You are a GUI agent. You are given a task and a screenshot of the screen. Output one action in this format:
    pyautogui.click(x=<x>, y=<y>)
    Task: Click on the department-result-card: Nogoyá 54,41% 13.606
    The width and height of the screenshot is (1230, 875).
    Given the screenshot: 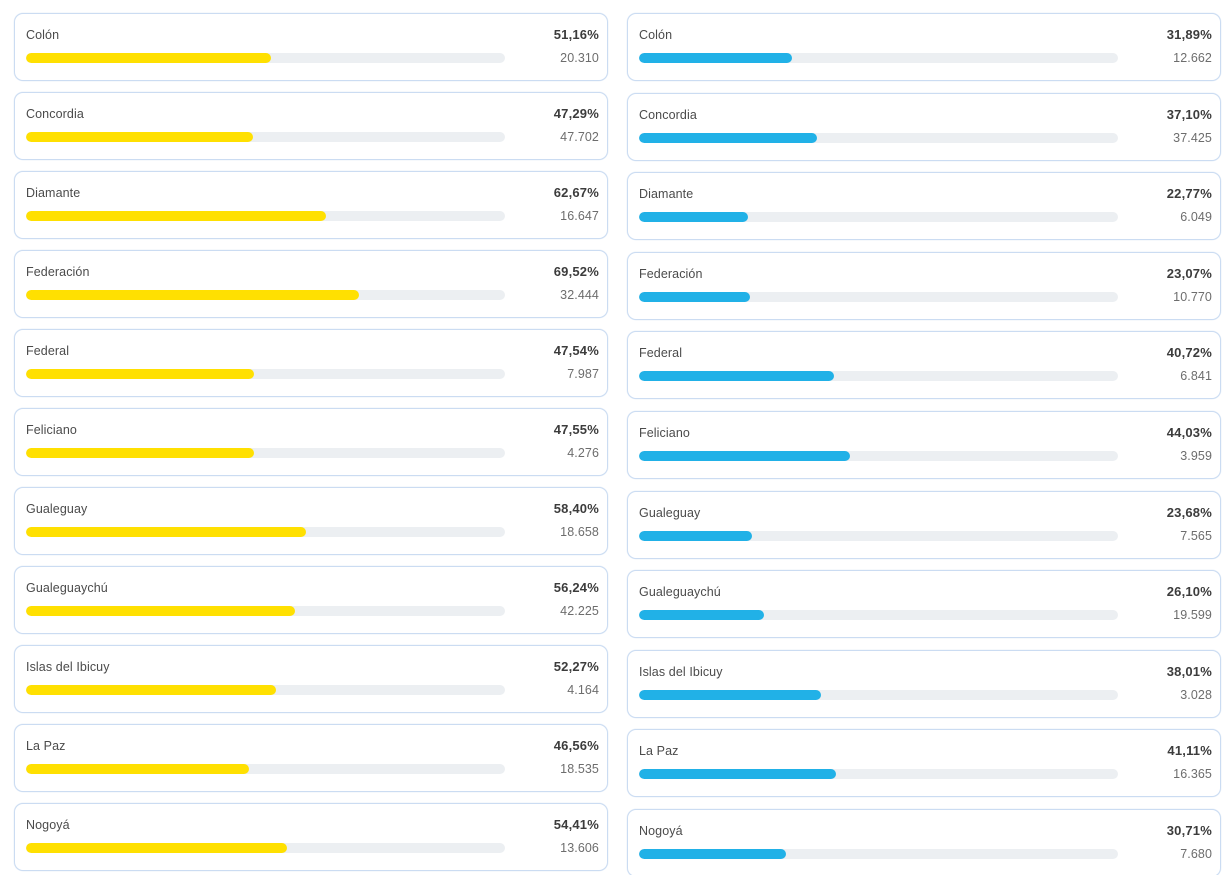 What is the action you would take?
    pyautogui.click(x=311, y=837)
    